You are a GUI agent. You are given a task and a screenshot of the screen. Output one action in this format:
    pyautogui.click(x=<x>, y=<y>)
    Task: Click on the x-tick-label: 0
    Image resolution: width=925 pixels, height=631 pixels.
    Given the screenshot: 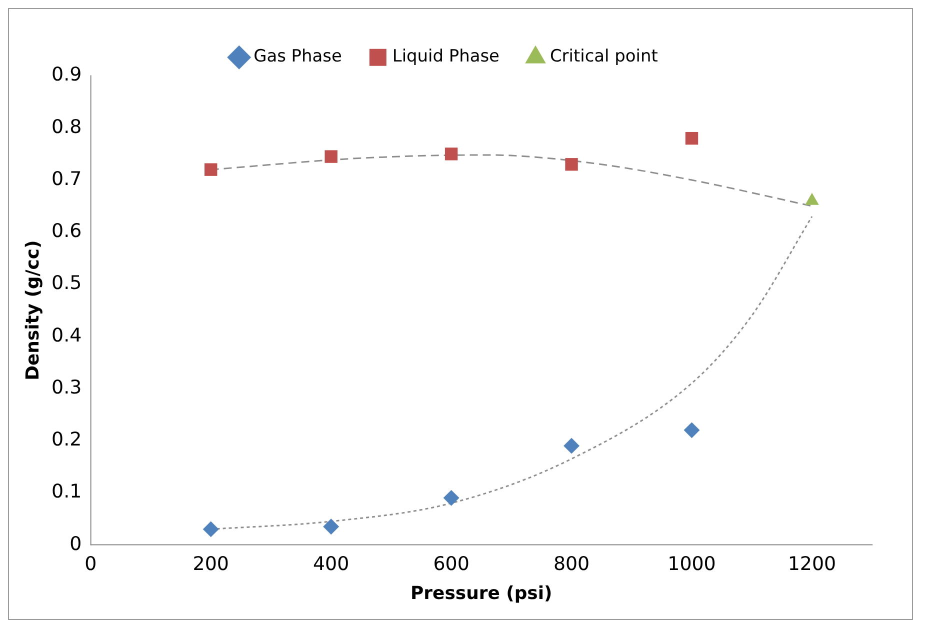 What is the action you would take?
    pyautogui.click(x=90, y=564)
    